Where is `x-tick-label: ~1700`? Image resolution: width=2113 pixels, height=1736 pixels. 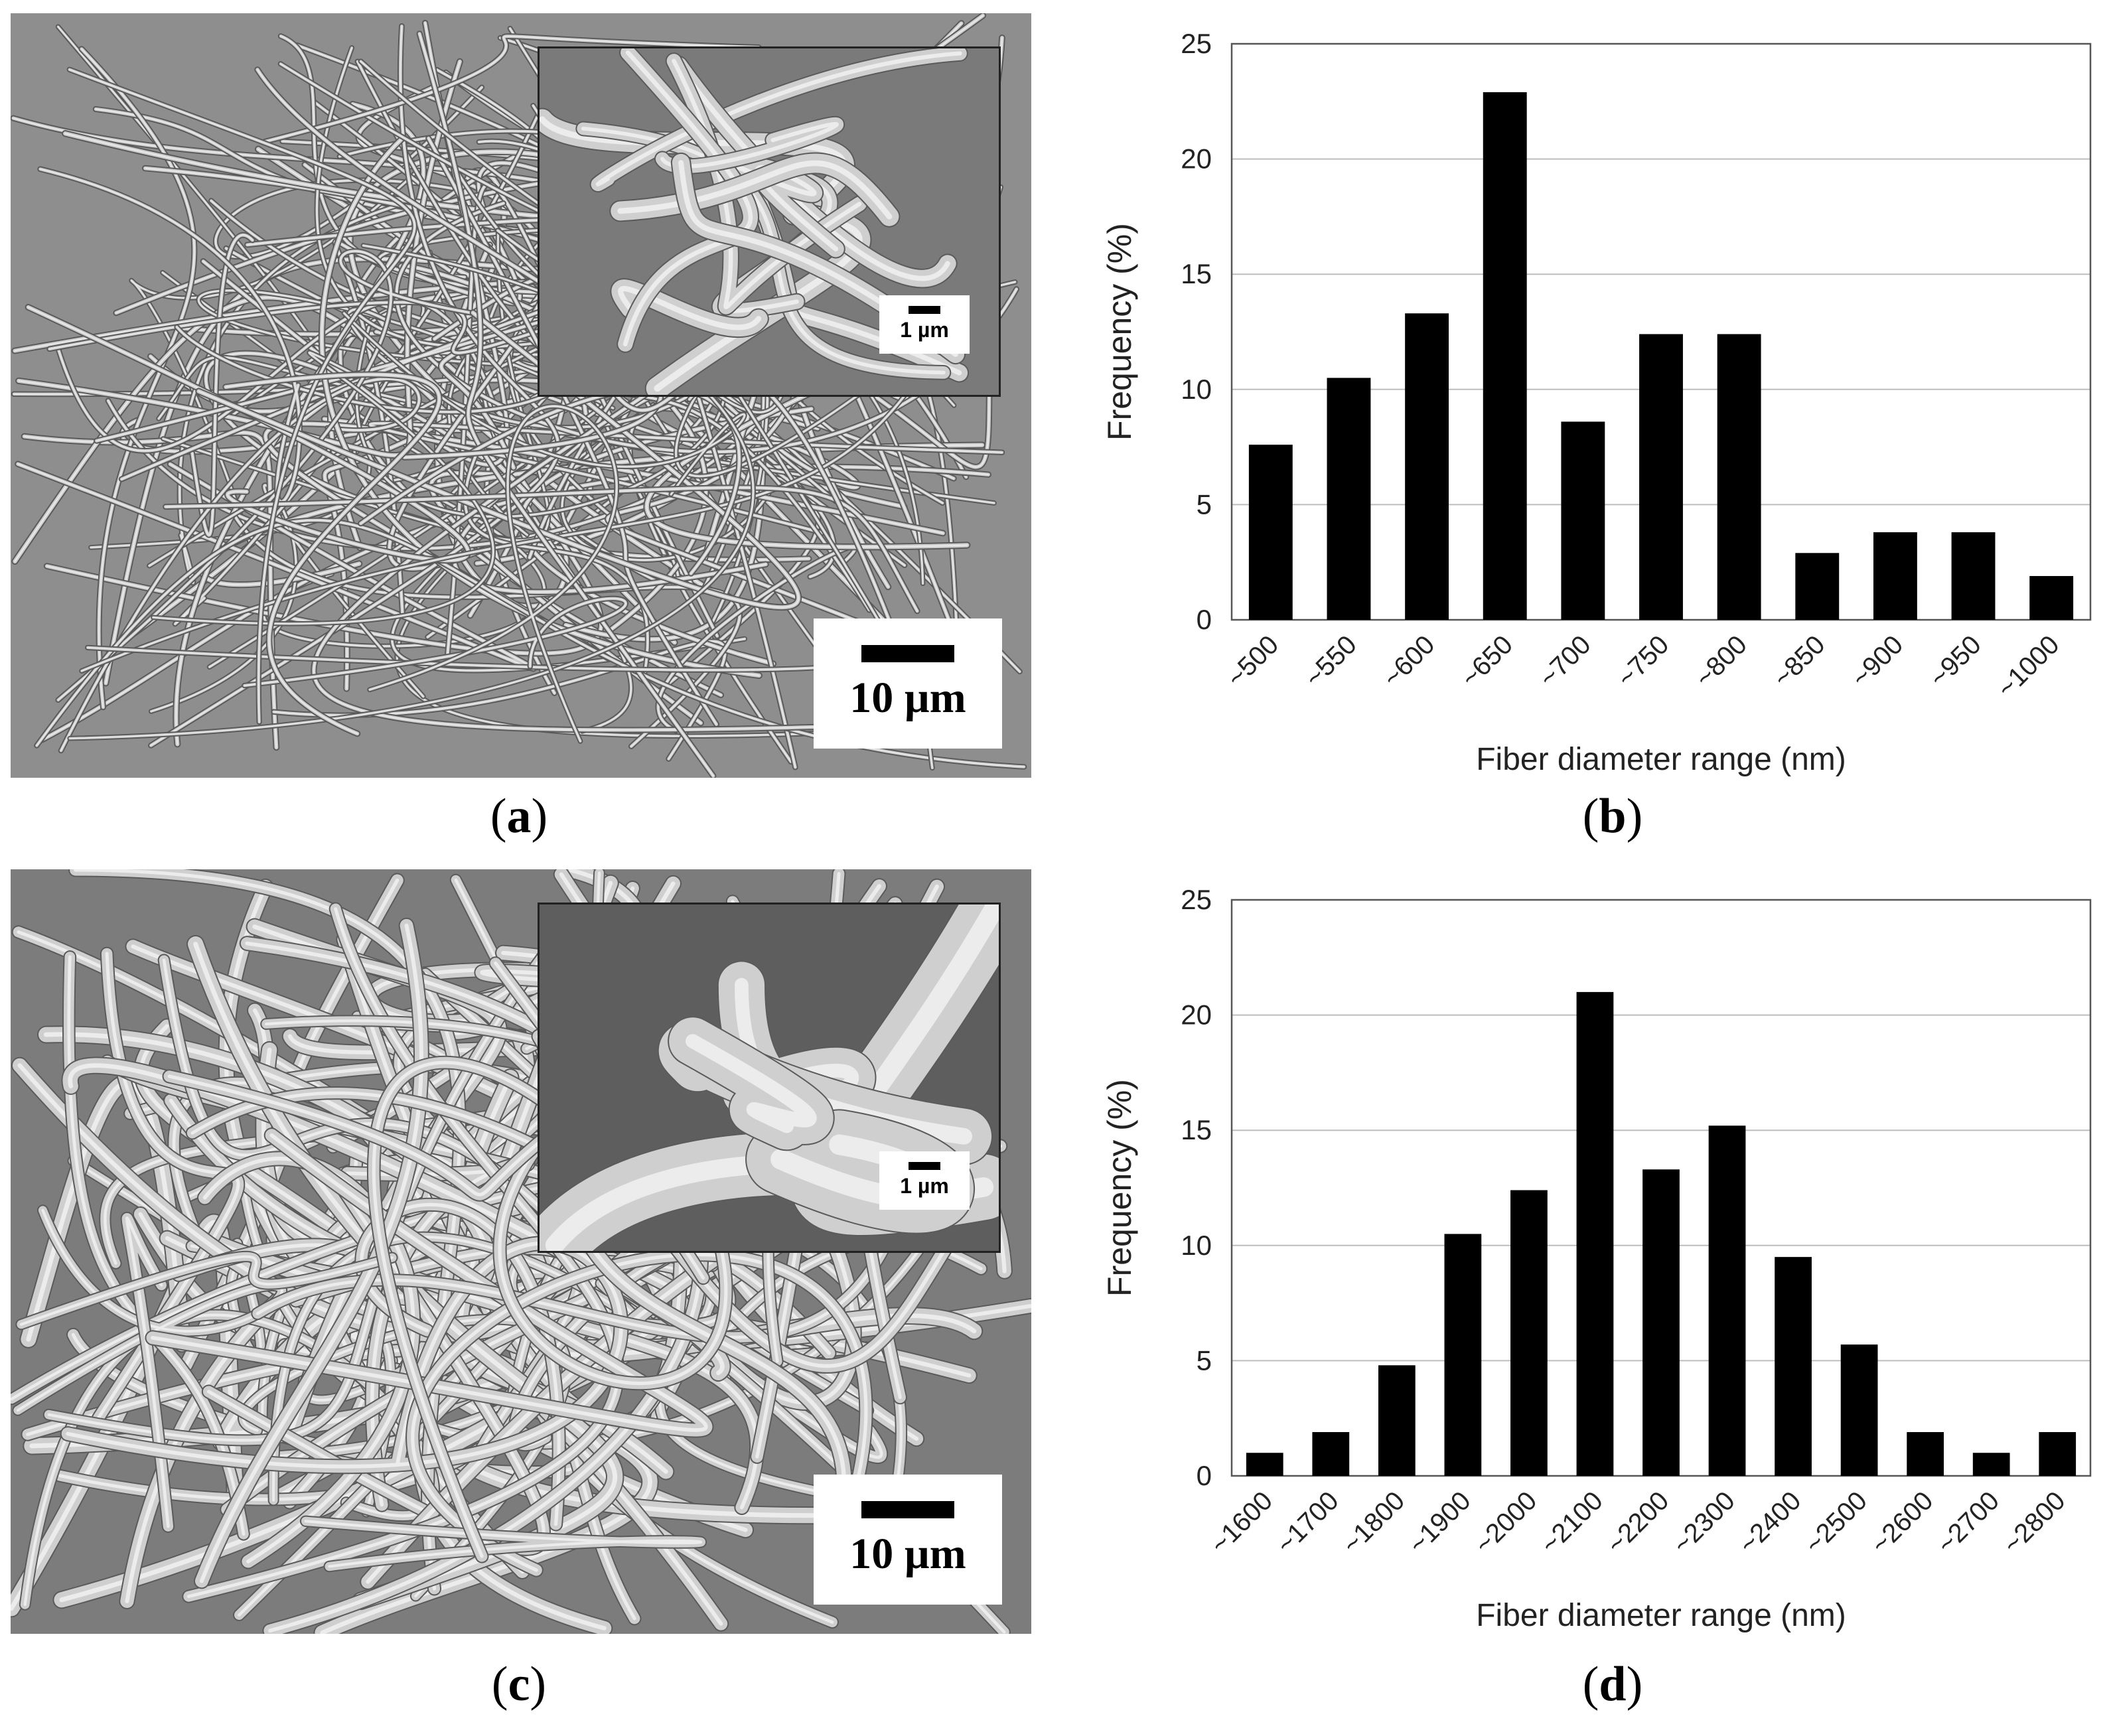
x-tick-label: ~1700 is located at coordinates (1308, 1523).